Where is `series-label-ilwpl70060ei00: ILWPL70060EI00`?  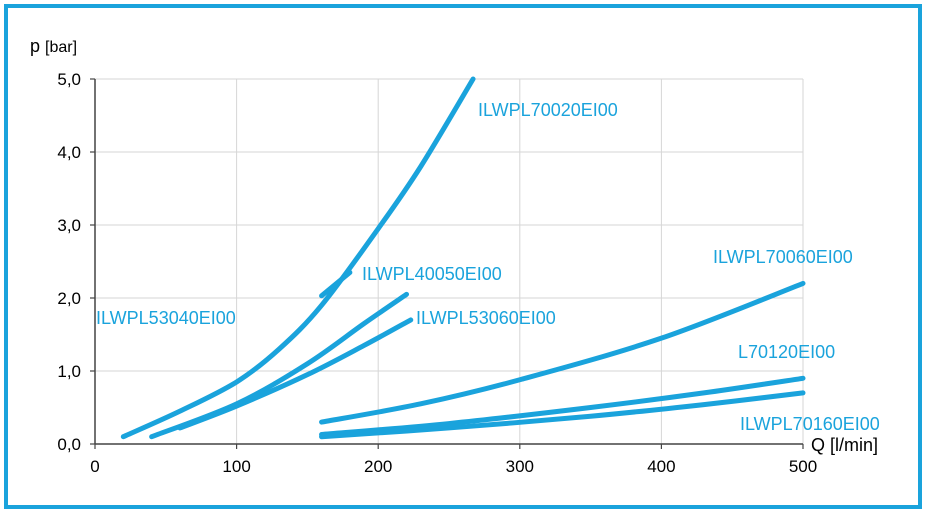 series-label-ilwpl70060ei00: ILWPL70060EI00 is located at coordinates (783, 257).